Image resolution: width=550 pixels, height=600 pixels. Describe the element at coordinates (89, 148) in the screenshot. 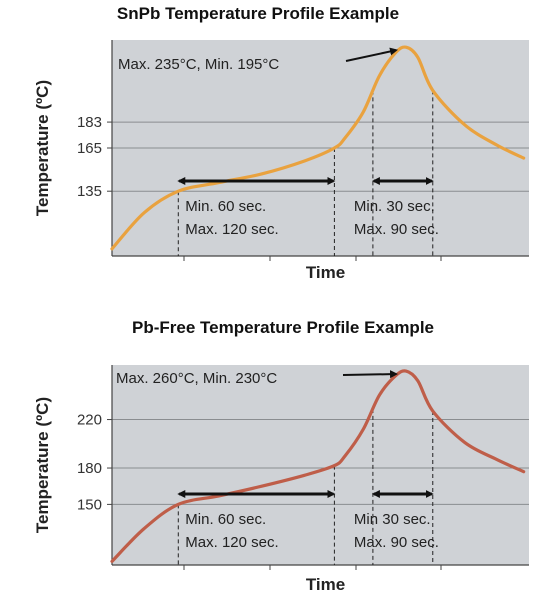

I see `y-tick-label: 165` at that location.